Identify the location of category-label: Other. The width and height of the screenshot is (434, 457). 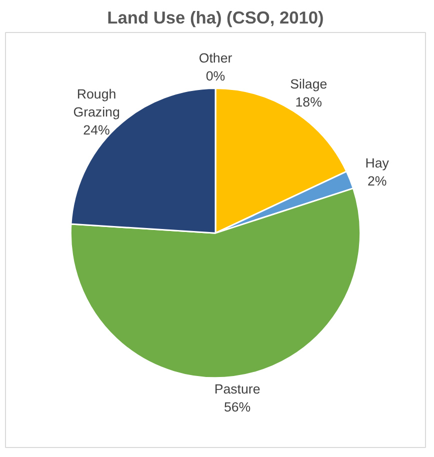
(215, 58).